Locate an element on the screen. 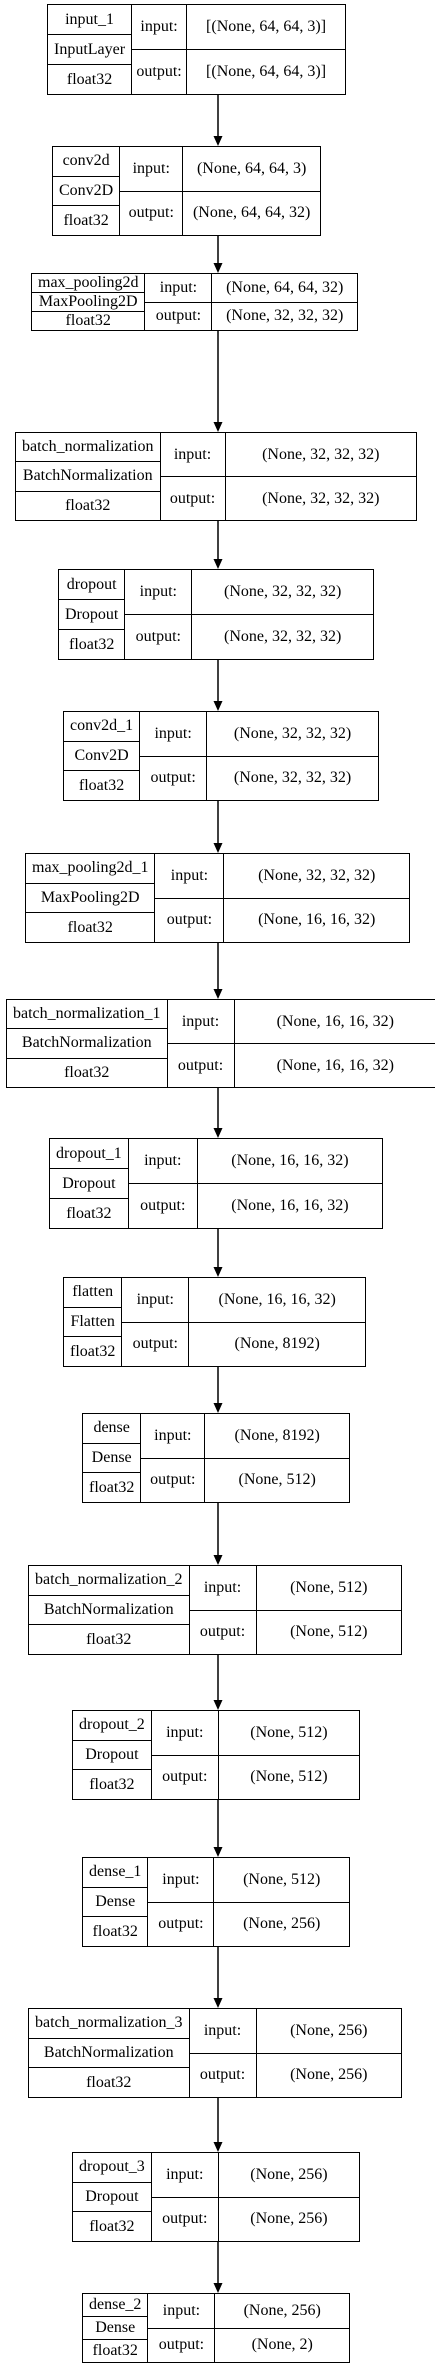  input-shape: (None, 32, 32, 32) is located at coordinates (317, 875).